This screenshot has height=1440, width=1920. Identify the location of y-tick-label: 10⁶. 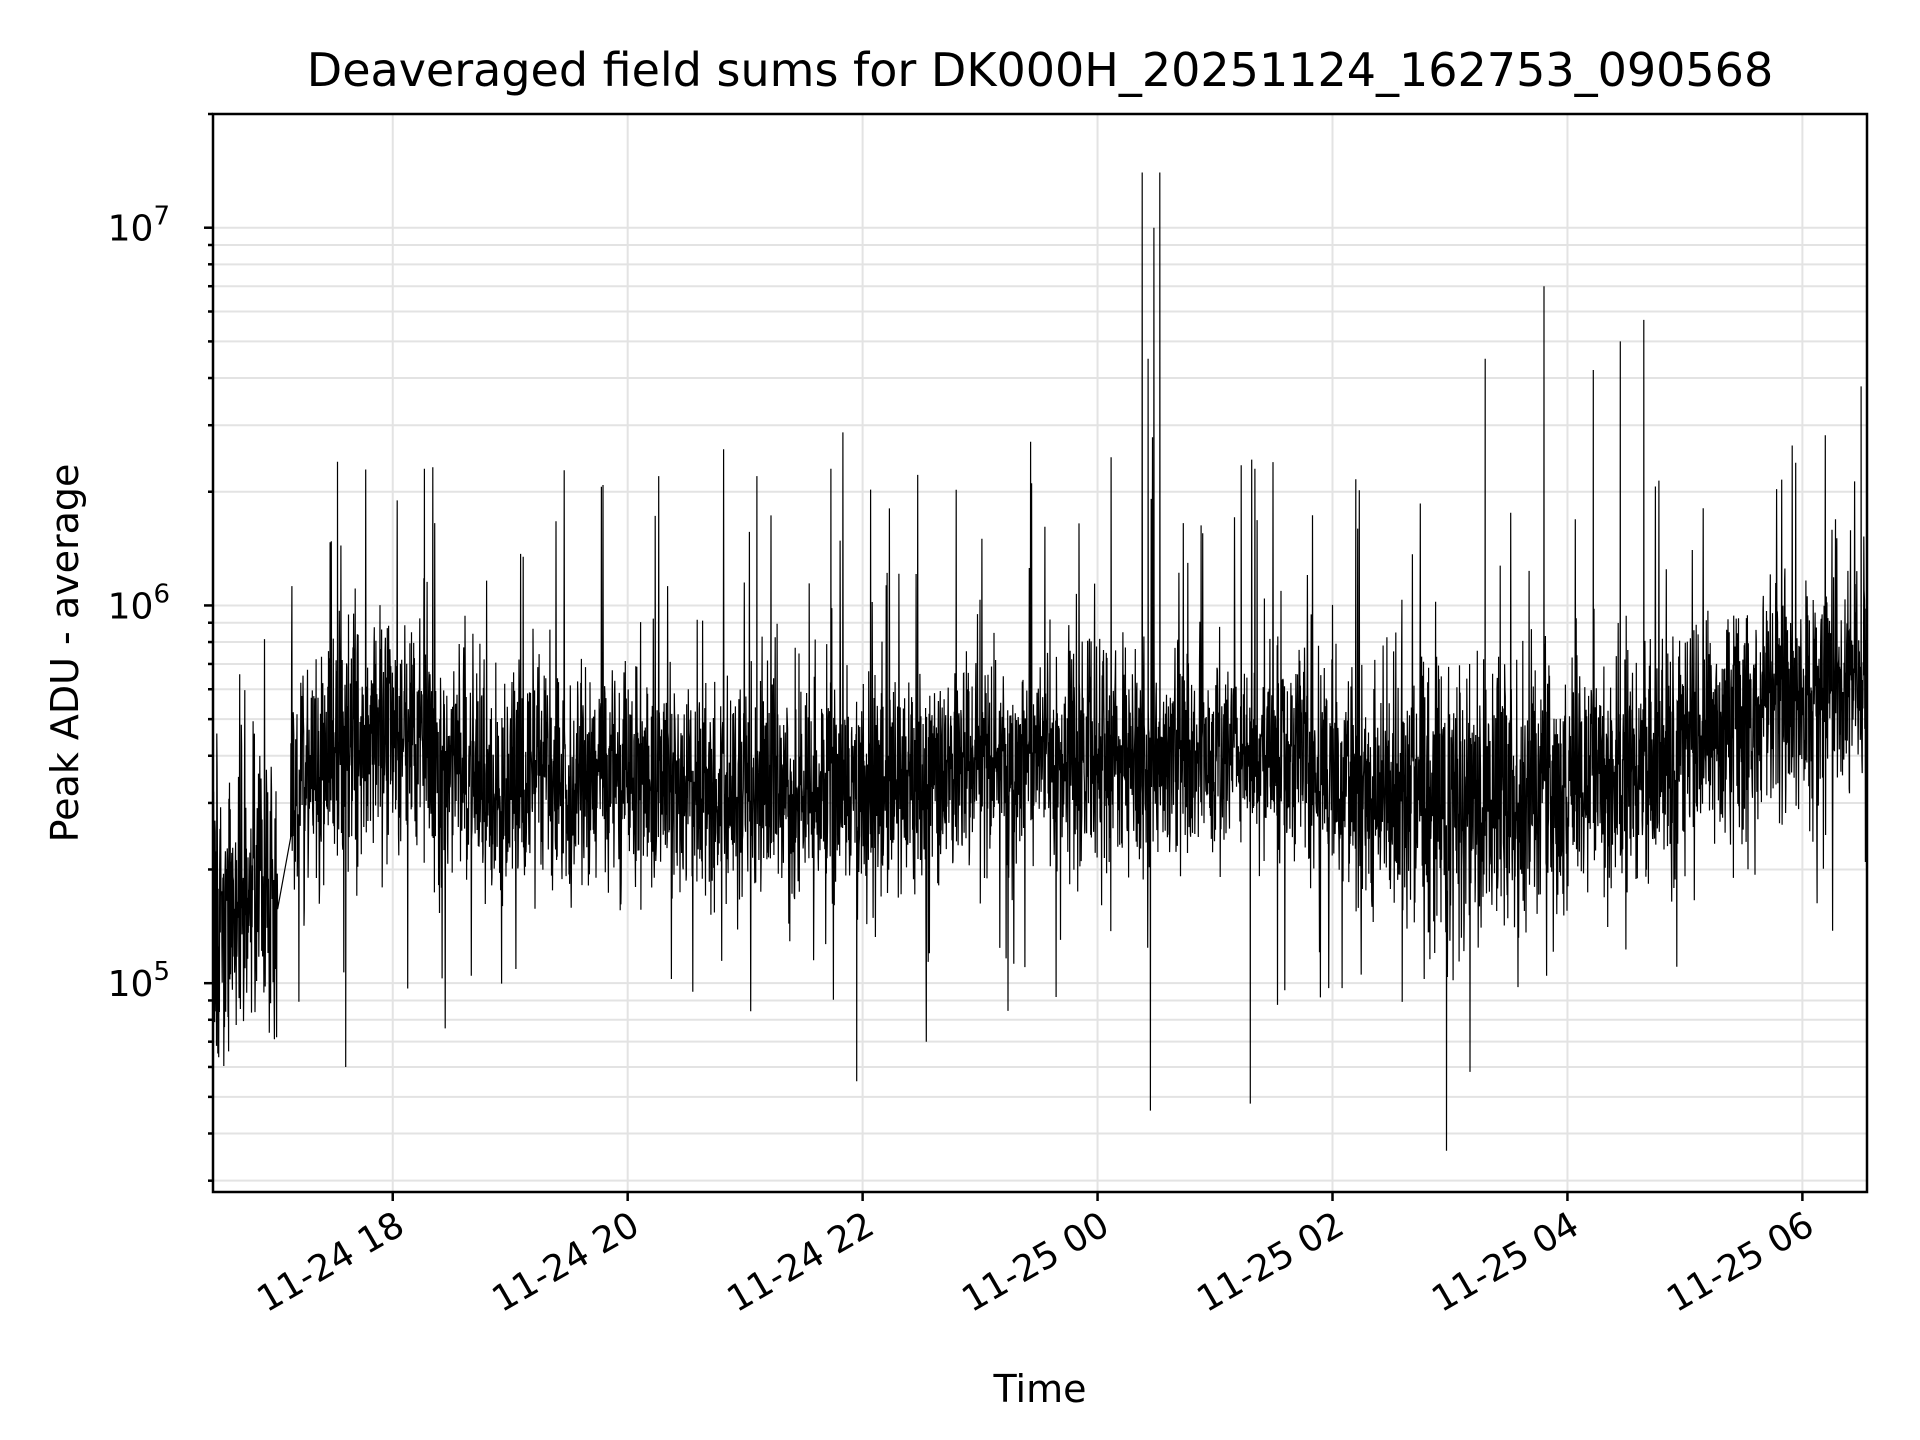
(139, 603).